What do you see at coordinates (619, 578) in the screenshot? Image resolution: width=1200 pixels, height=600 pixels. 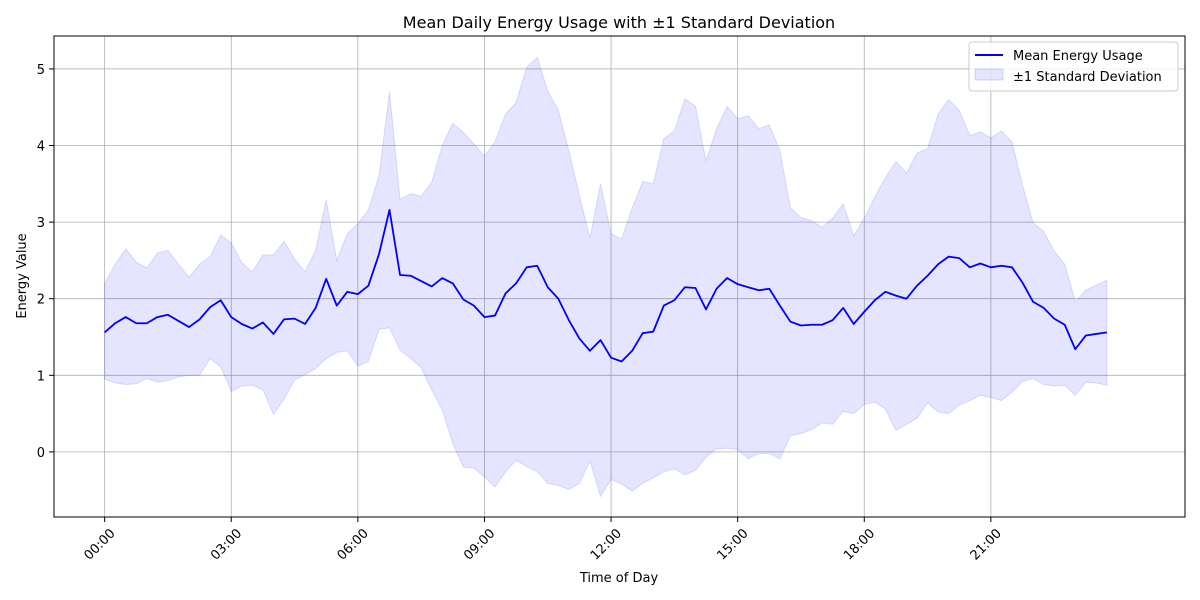 I see `x-axis-title: Time of Day` at bounding box center [619, 578].